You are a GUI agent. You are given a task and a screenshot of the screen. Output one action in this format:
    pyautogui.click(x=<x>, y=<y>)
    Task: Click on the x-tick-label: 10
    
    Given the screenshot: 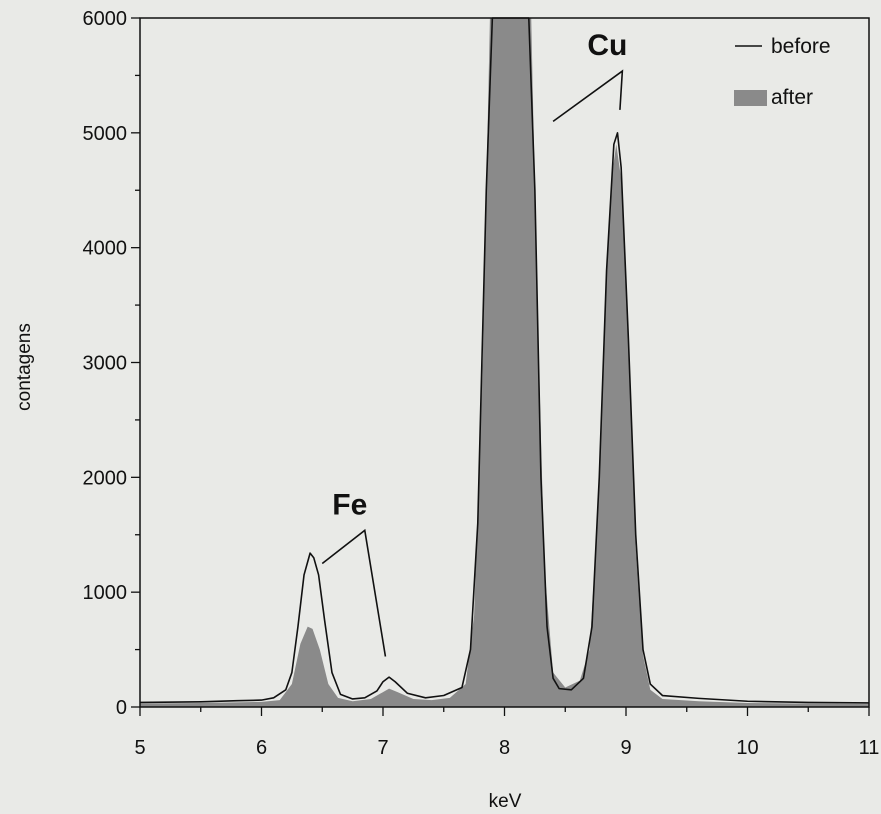 What is the action you would take?
    pyautogui.click(x=747, y=748)
    